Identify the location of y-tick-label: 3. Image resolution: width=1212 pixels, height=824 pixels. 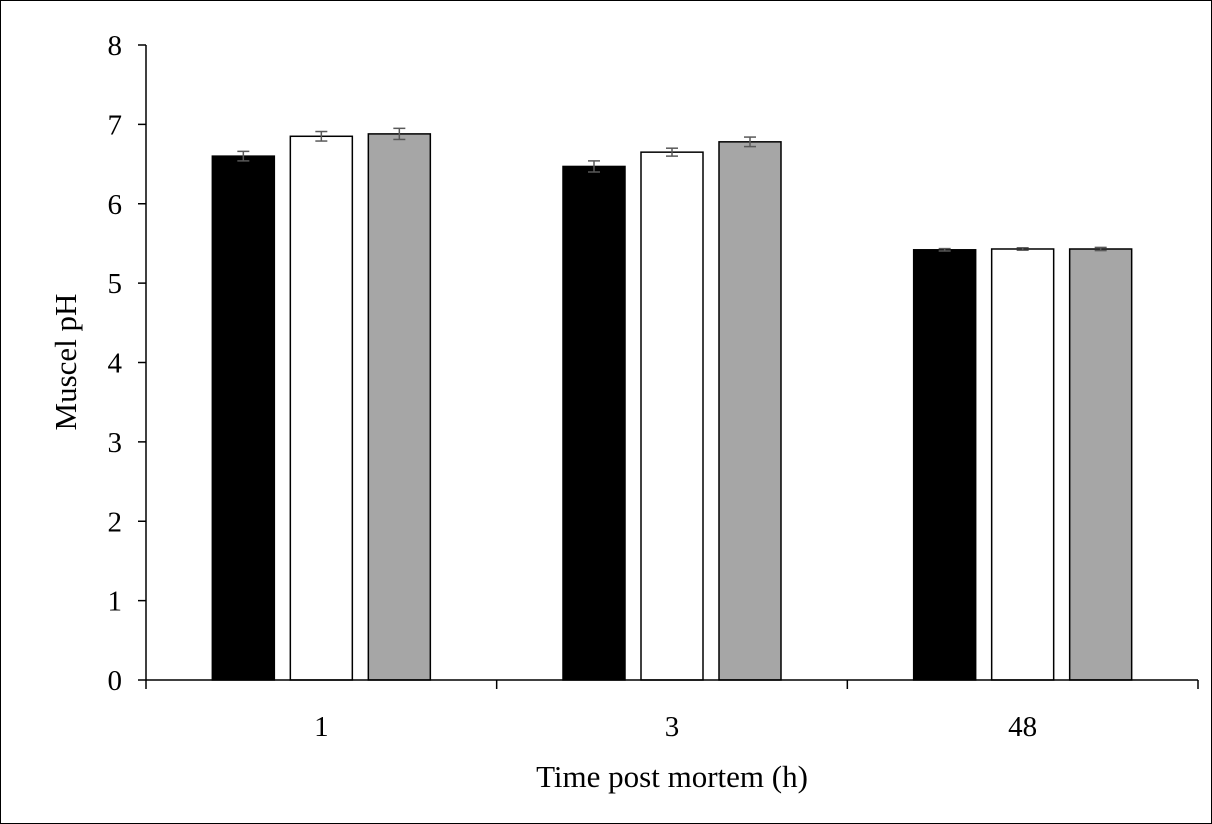
(115, 443).